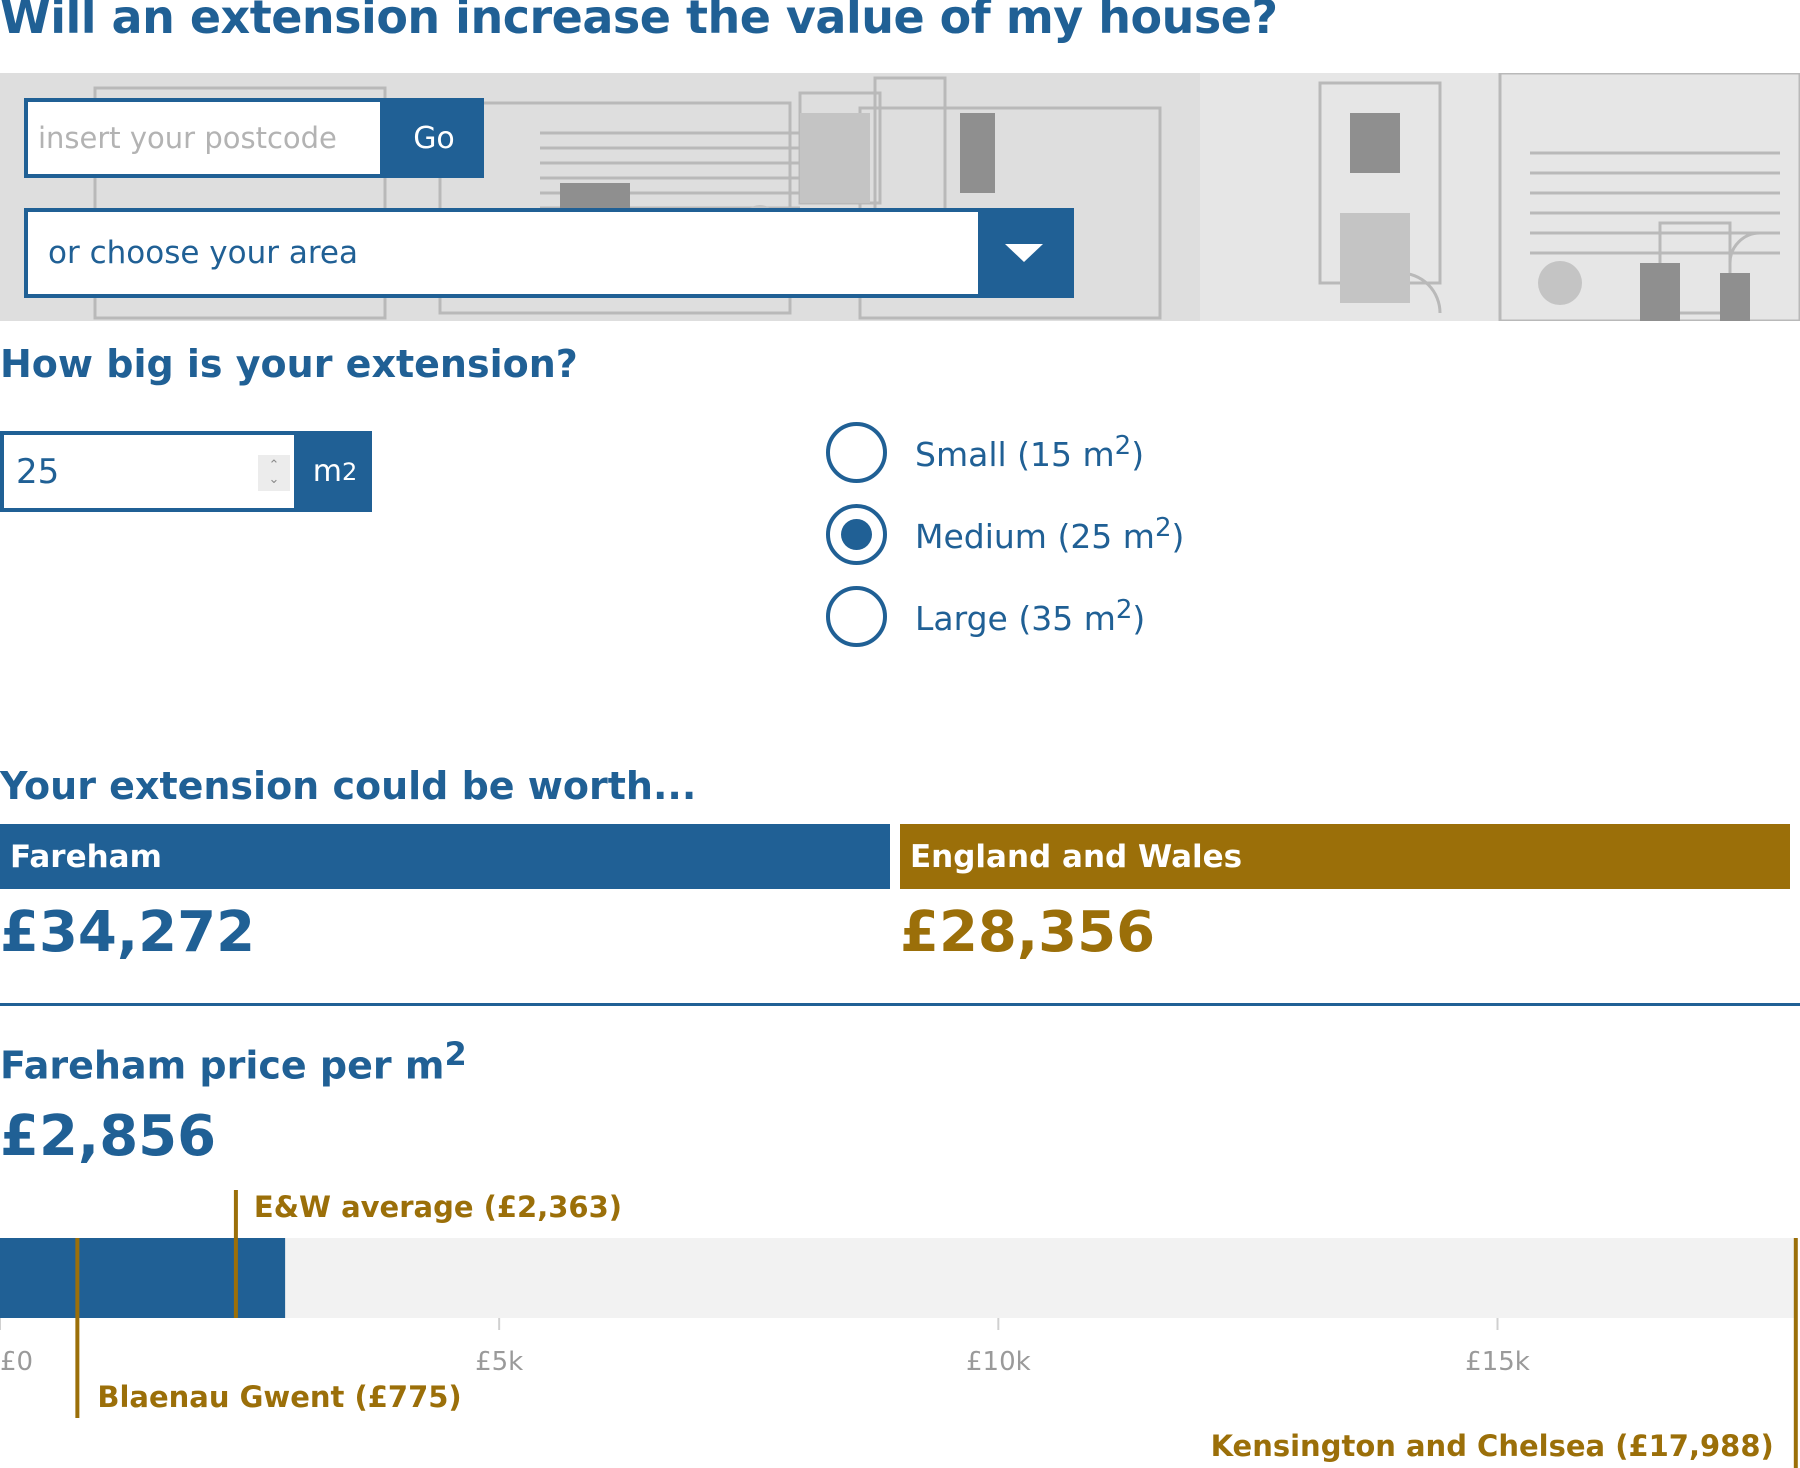 Image resolution: width=1800 pixels, height=1468 pixels. I want to click on dropdown-toggle, so click(1024, 253).